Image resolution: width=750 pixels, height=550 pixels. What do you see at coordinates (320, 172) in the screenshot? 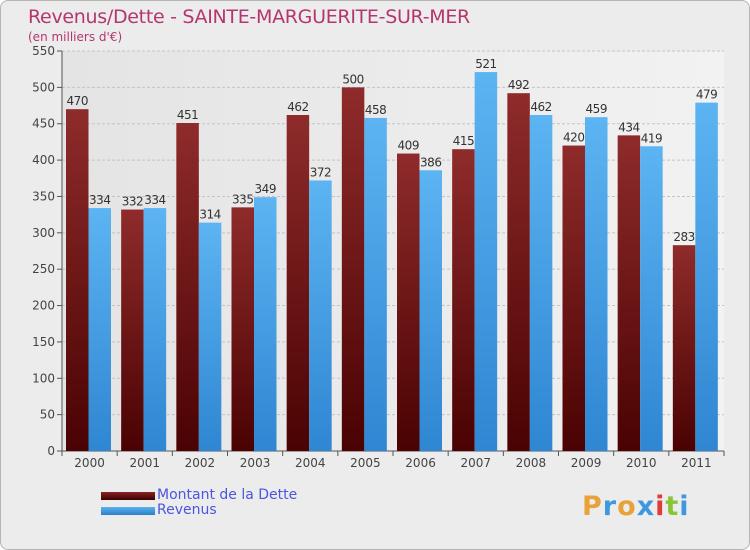
I see `data-label-revenue-2004: 372` at bounding box center [320, 172].